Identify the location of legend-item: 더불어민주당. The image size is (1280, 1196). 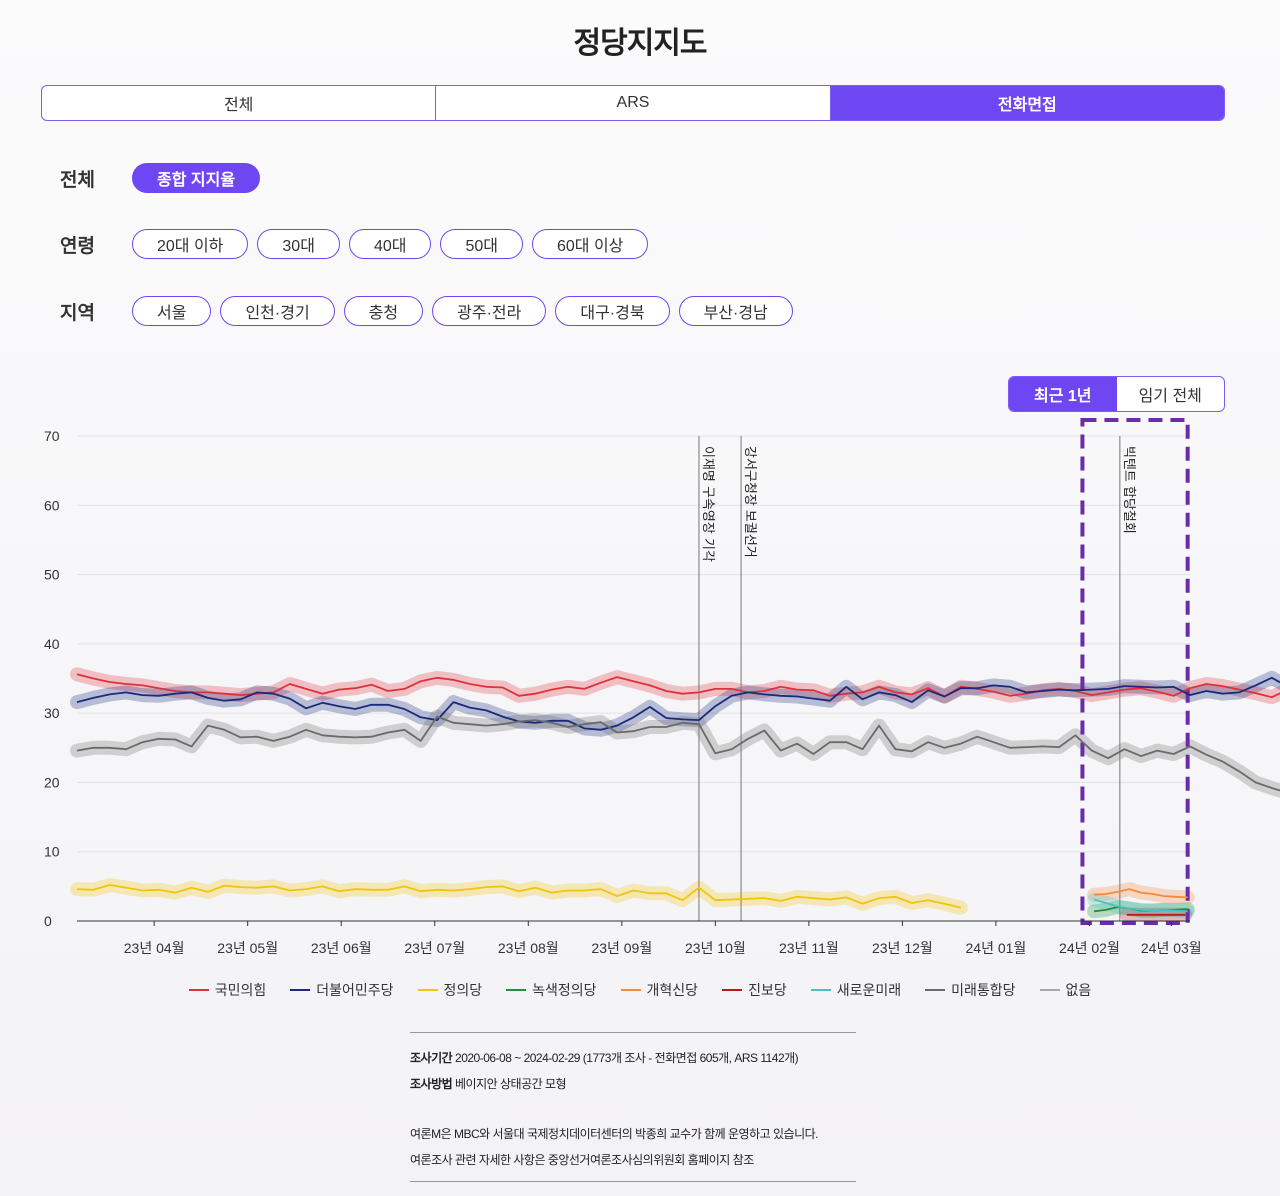
(342, 990).